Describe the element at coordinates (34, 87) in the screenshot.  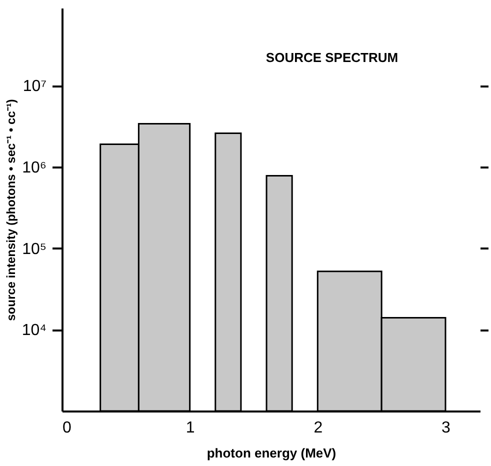
I see `y-tick-label: 10⁷` at that location.